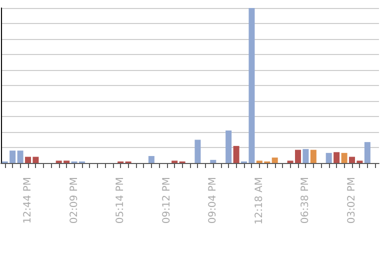 This screenshot has width=381, height=260. I want to click on x-tick-label: 09:12 PM, so click(166, 200).